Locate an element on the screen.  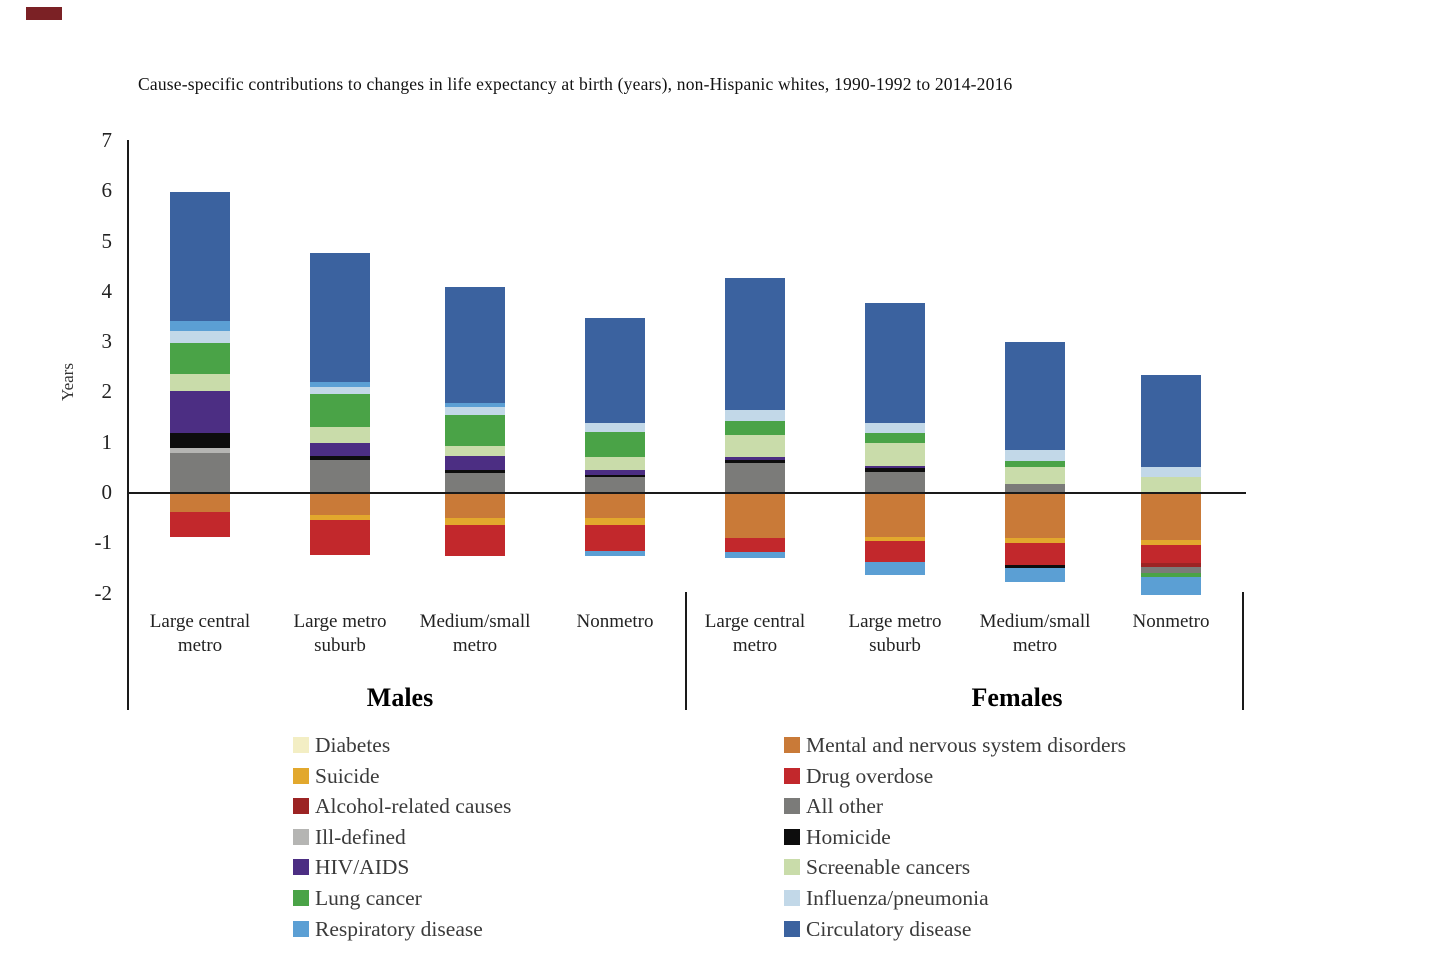
legend-label-screenable: Screenable cancers is located at coordinates (888, 867).